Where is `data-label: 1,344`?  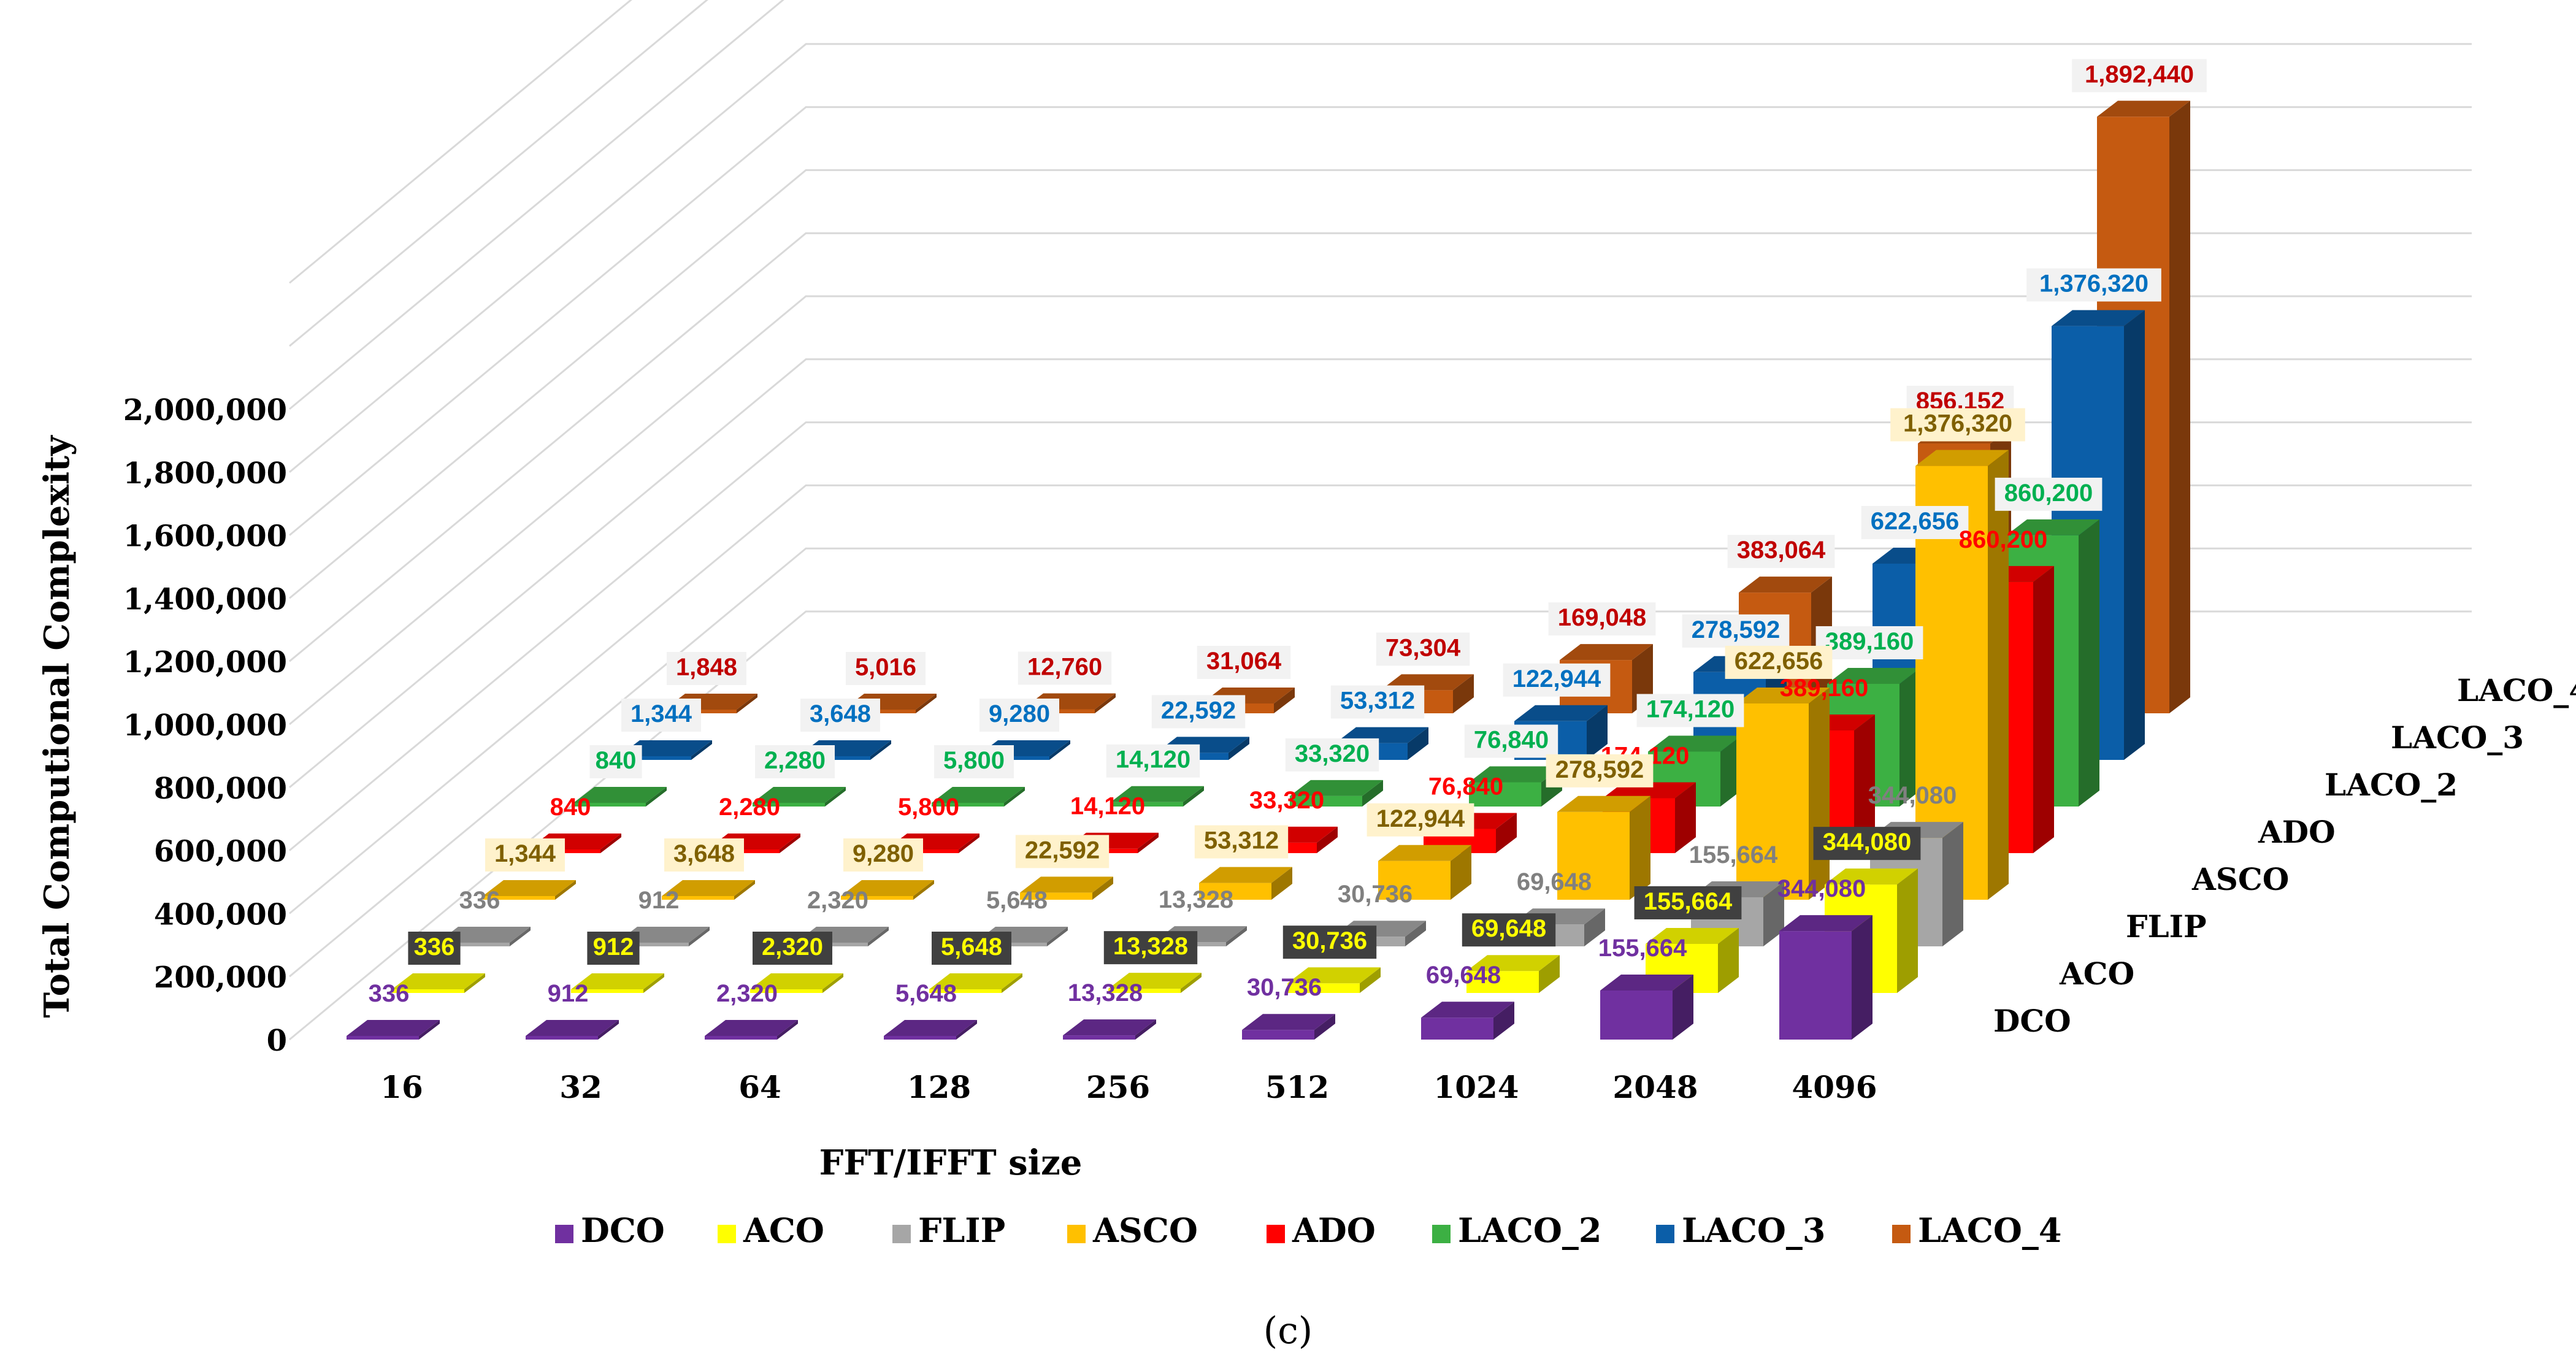 data-label: 1,344 is located at coordinates (661, 715).